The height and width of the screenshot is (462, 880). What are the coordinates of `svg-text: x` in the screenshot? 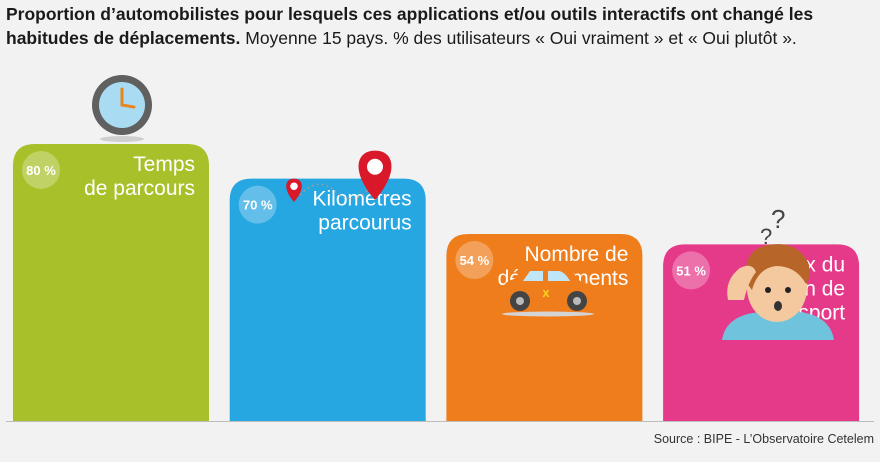 It's located at (546, 292).